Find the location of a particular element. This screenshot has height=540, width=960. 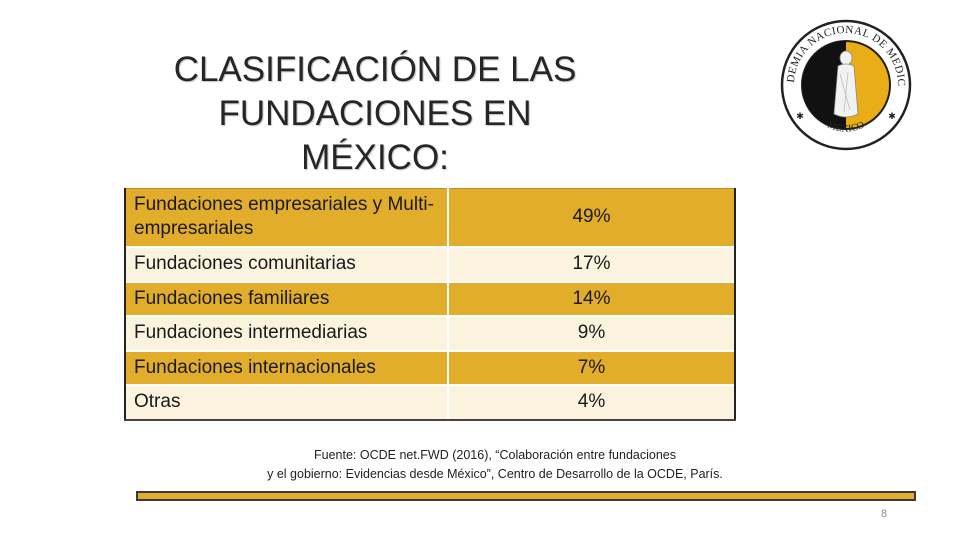

table-row: Fundaciones comunitarias 17% is located at coordinates (430, 263).